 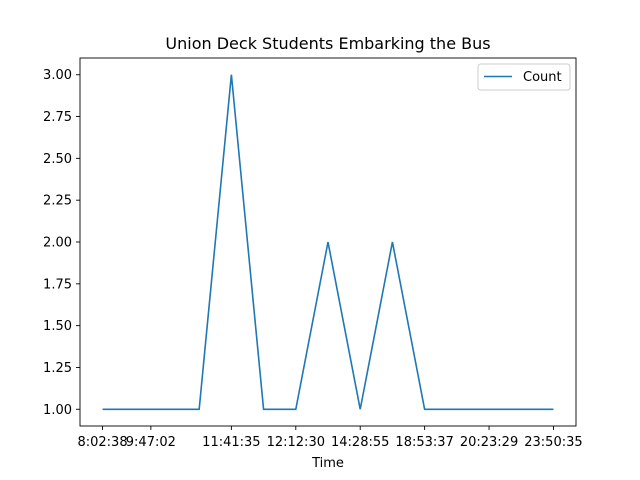 I want to click on y-tick-label: 2.75, so click(x=57, y=117).